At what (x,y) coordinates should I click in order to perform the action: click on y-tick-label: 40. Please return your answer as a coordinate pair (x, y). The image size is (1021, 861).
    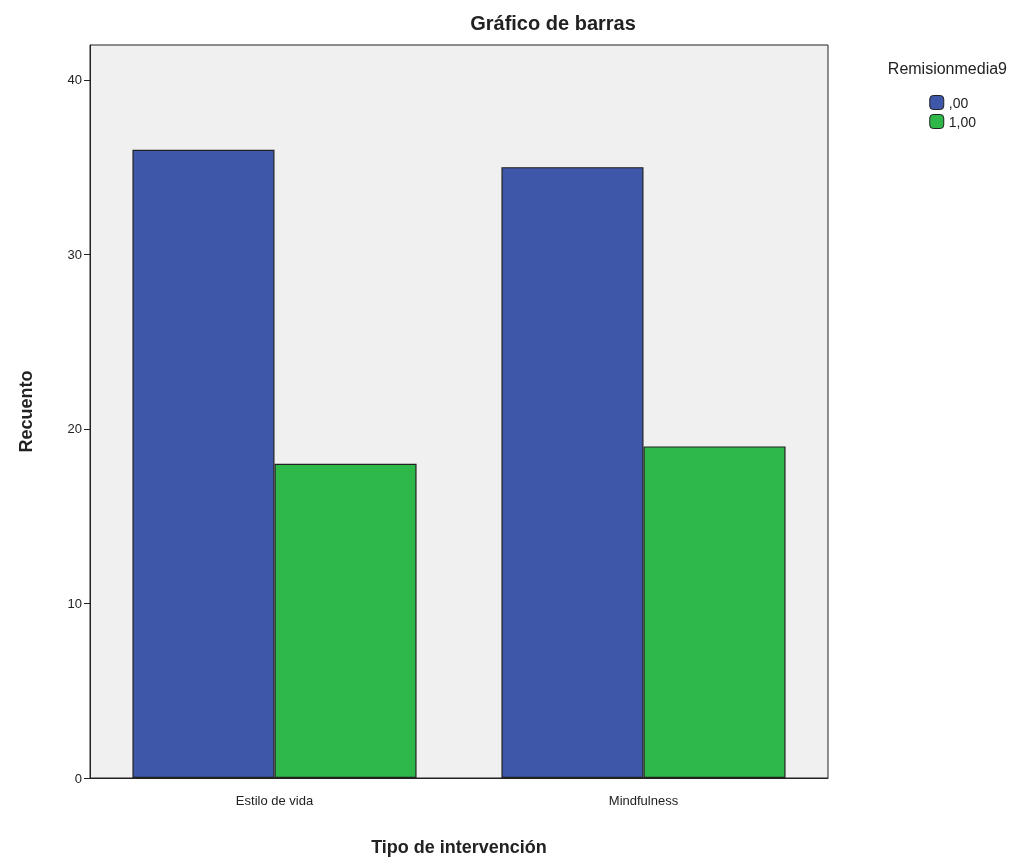
    Looking at the image, I should click on (74, 80).